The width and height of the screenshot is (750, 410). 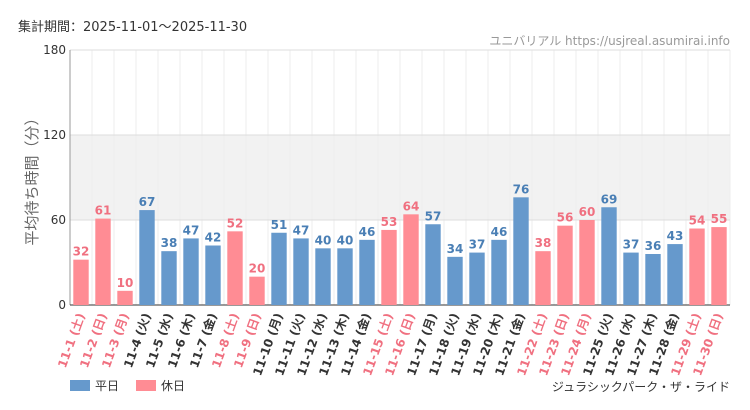 What do you see at coordinates (609, 41) in the screenshot?
I see `source-label: ユニバリアル https://usjreal.asumirai.info` at bounding box center [609, 41].